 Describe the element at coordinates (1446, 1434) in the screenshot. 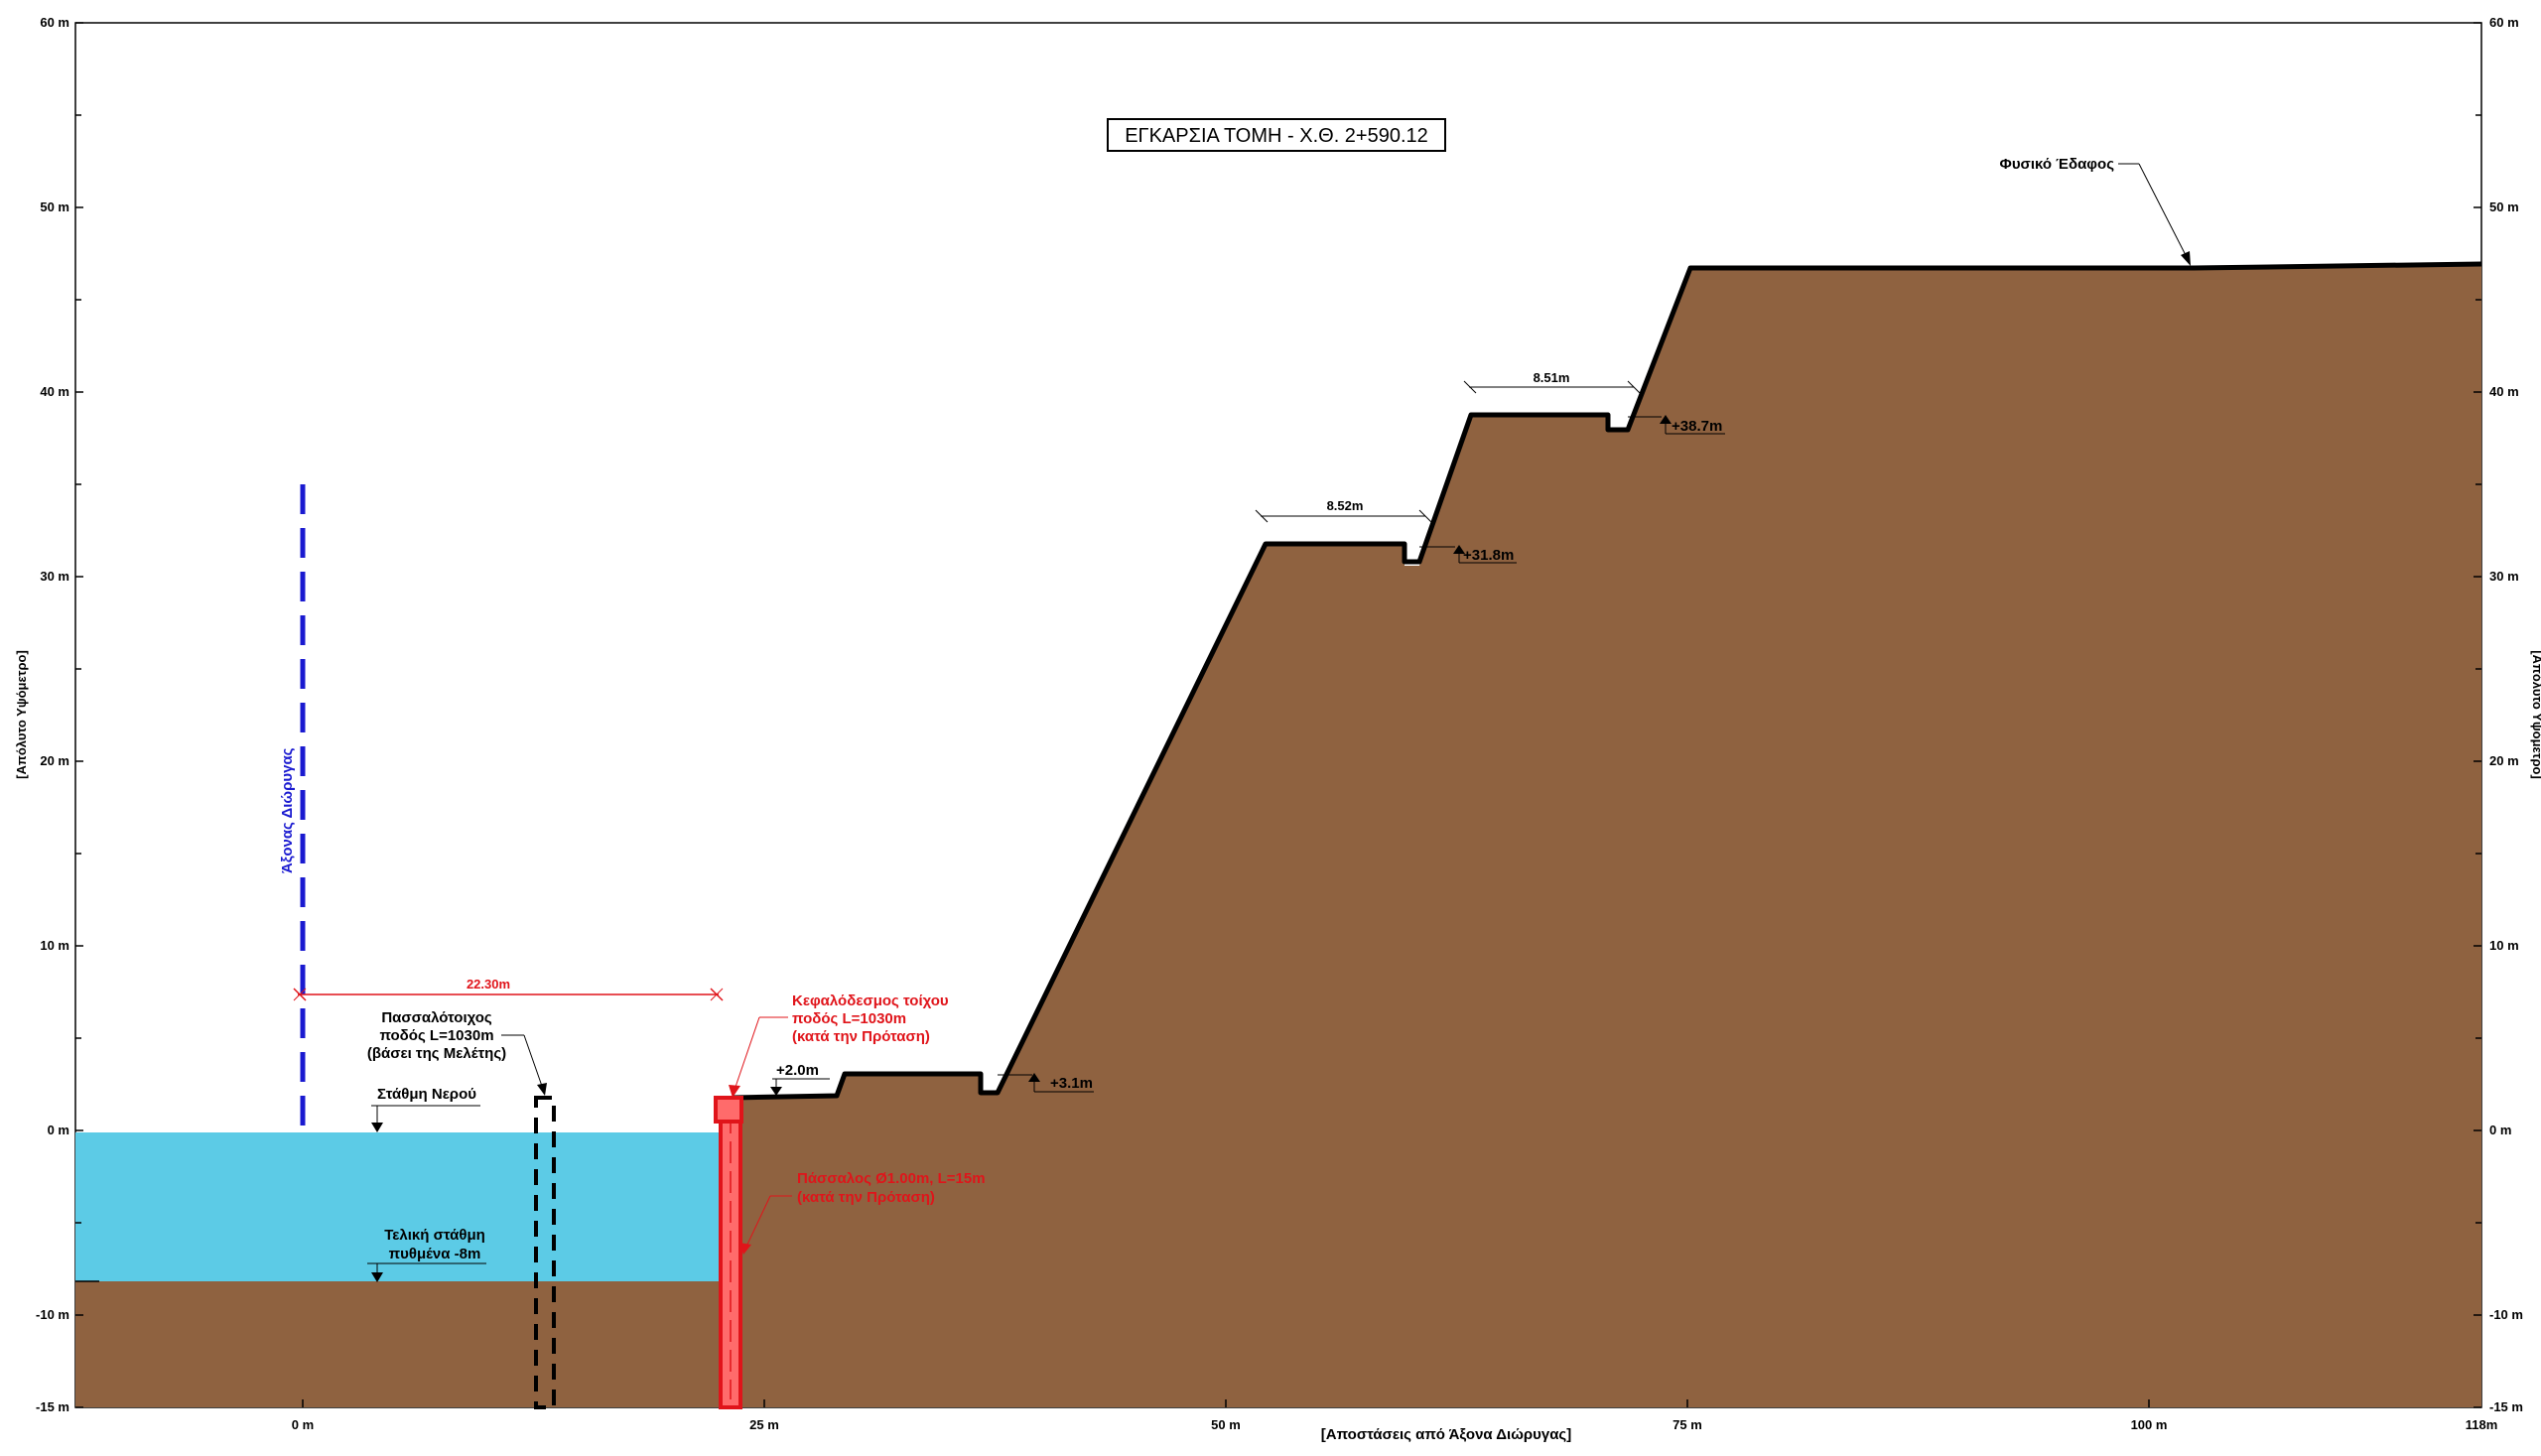

I see `x-axis-title: [Αποστάσεις από Άξονα Διώρυγας]` at that location.